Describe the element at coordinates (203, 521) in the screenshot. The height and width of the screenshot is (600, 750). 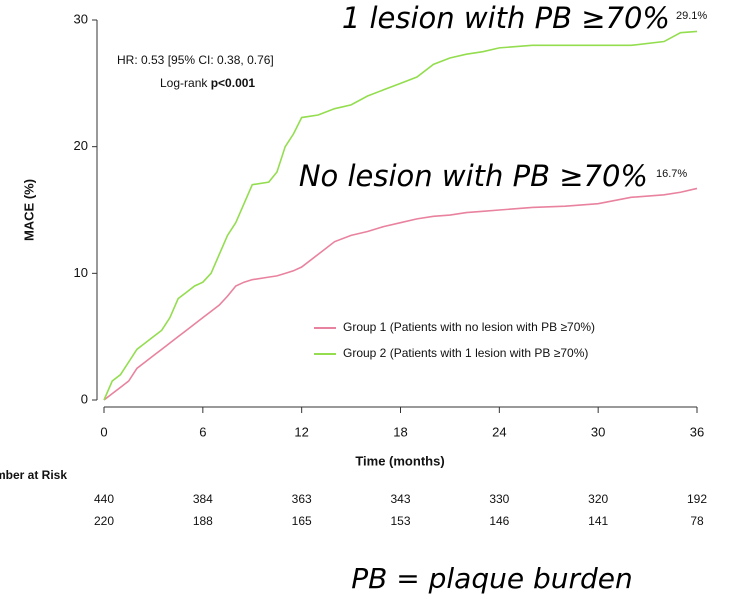
I see `risk-count: 188` at that location.